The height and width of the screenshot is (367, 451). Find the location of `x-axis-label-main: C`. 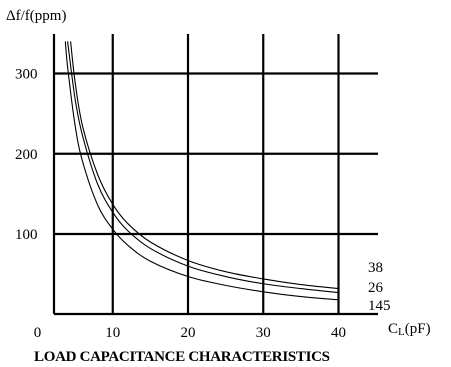

x-axis-label-main: C is located at coordinates (393, 329).